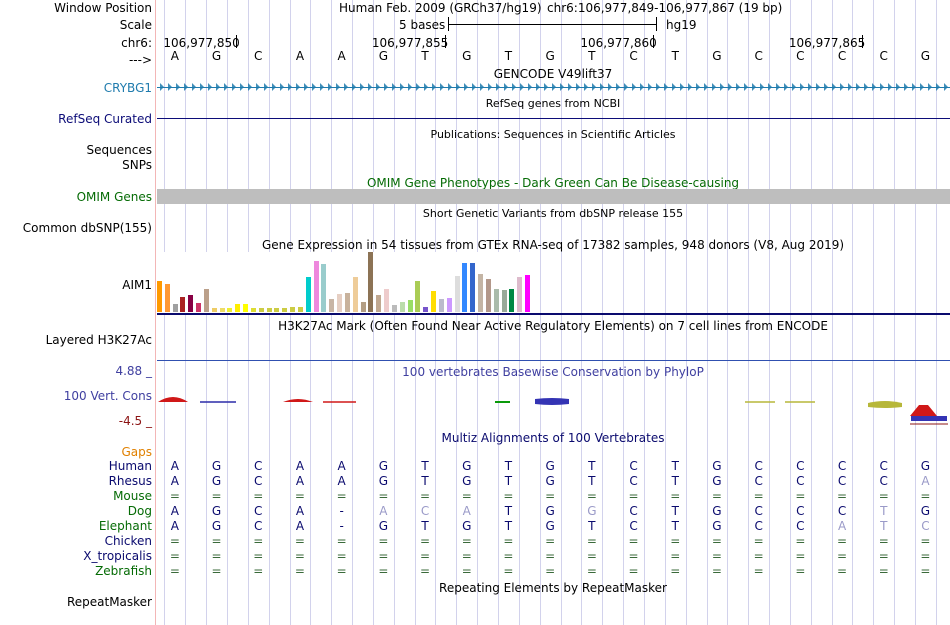  Describe the element at coordinates (552, 24) in the screenshot. I see `scale-bar` at that location.